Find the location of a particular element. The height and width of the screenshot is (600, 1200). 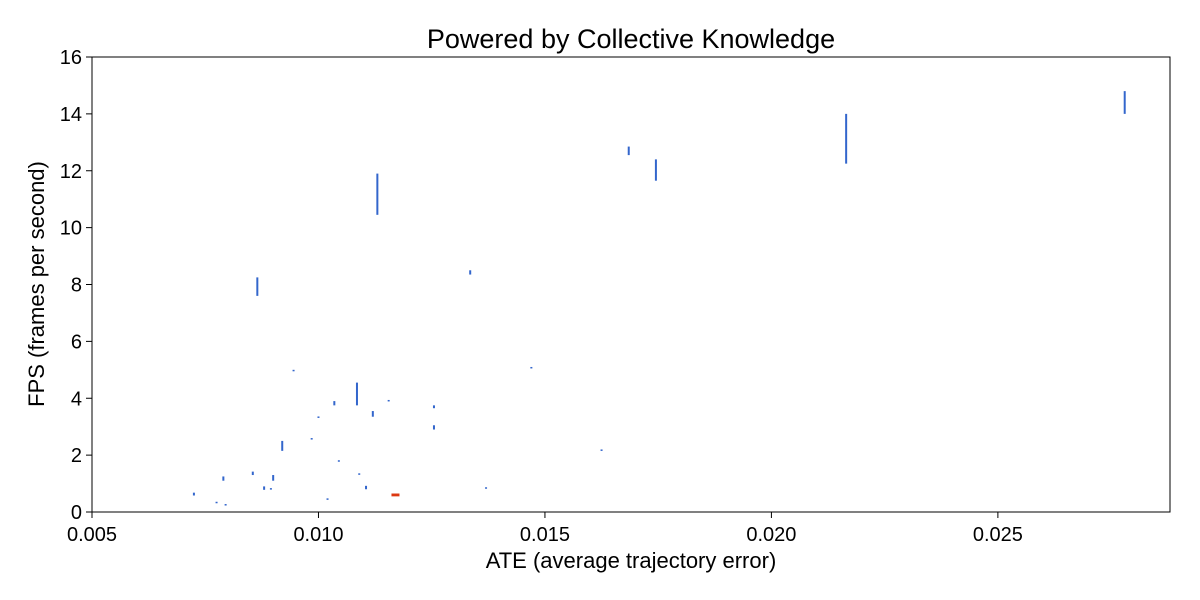

chart-title: Powered by Collective Knowledge is located at coordinates (631, 39).